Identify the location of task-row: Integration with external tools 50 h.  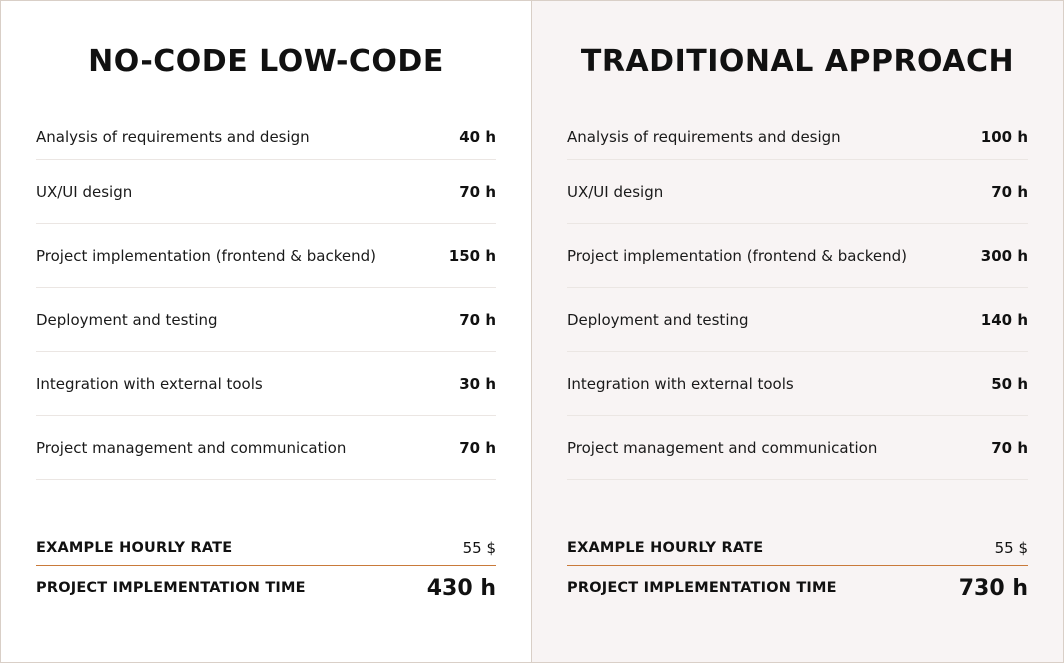
(797, 384).